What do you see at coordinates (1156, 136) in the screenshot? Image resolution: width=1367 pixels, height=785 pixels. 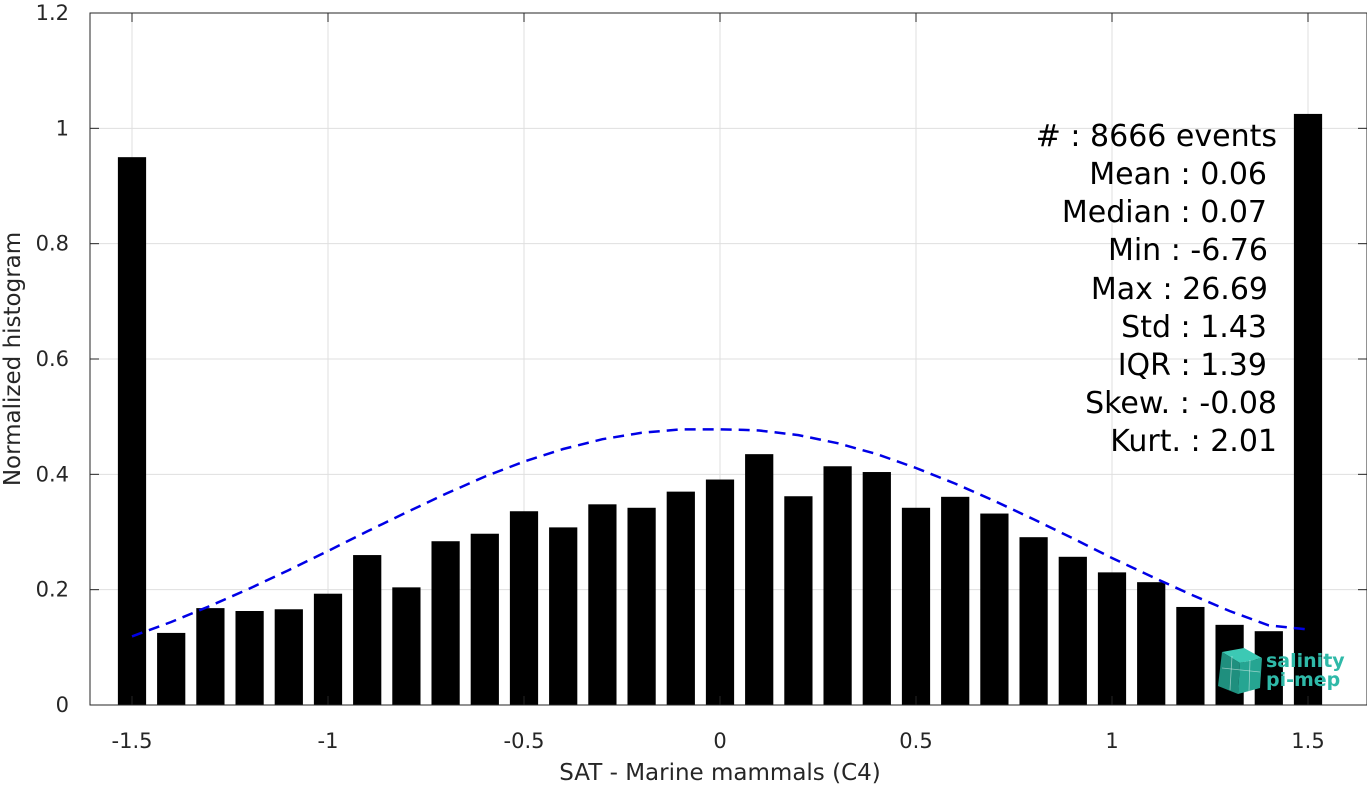 I see `stat-events: # : 8666 events` at bounding box center [1156, 136].